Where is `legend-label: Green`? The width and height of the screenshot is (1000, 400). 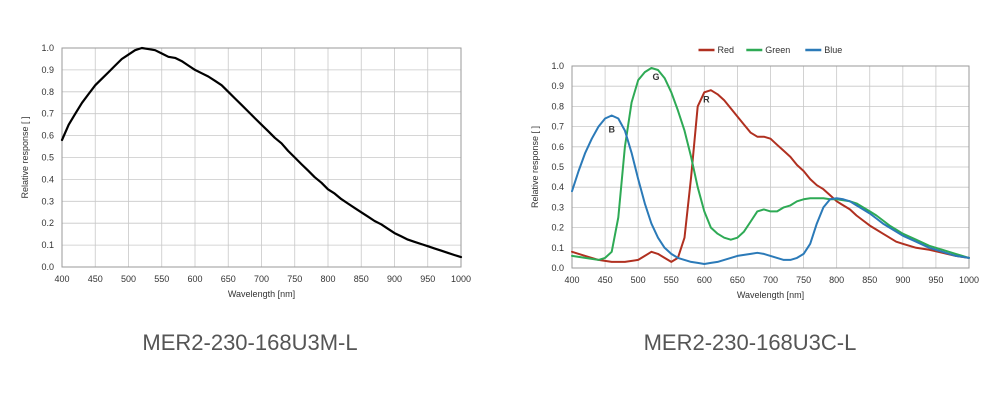
legend-label: Green is located at coordinates (777, 50).